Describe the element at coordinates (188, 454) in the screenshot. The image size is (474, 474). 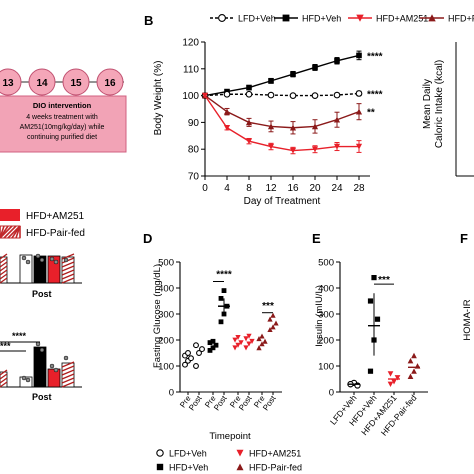
I see `legend-bottom-label: LFD+Veh` at that location.